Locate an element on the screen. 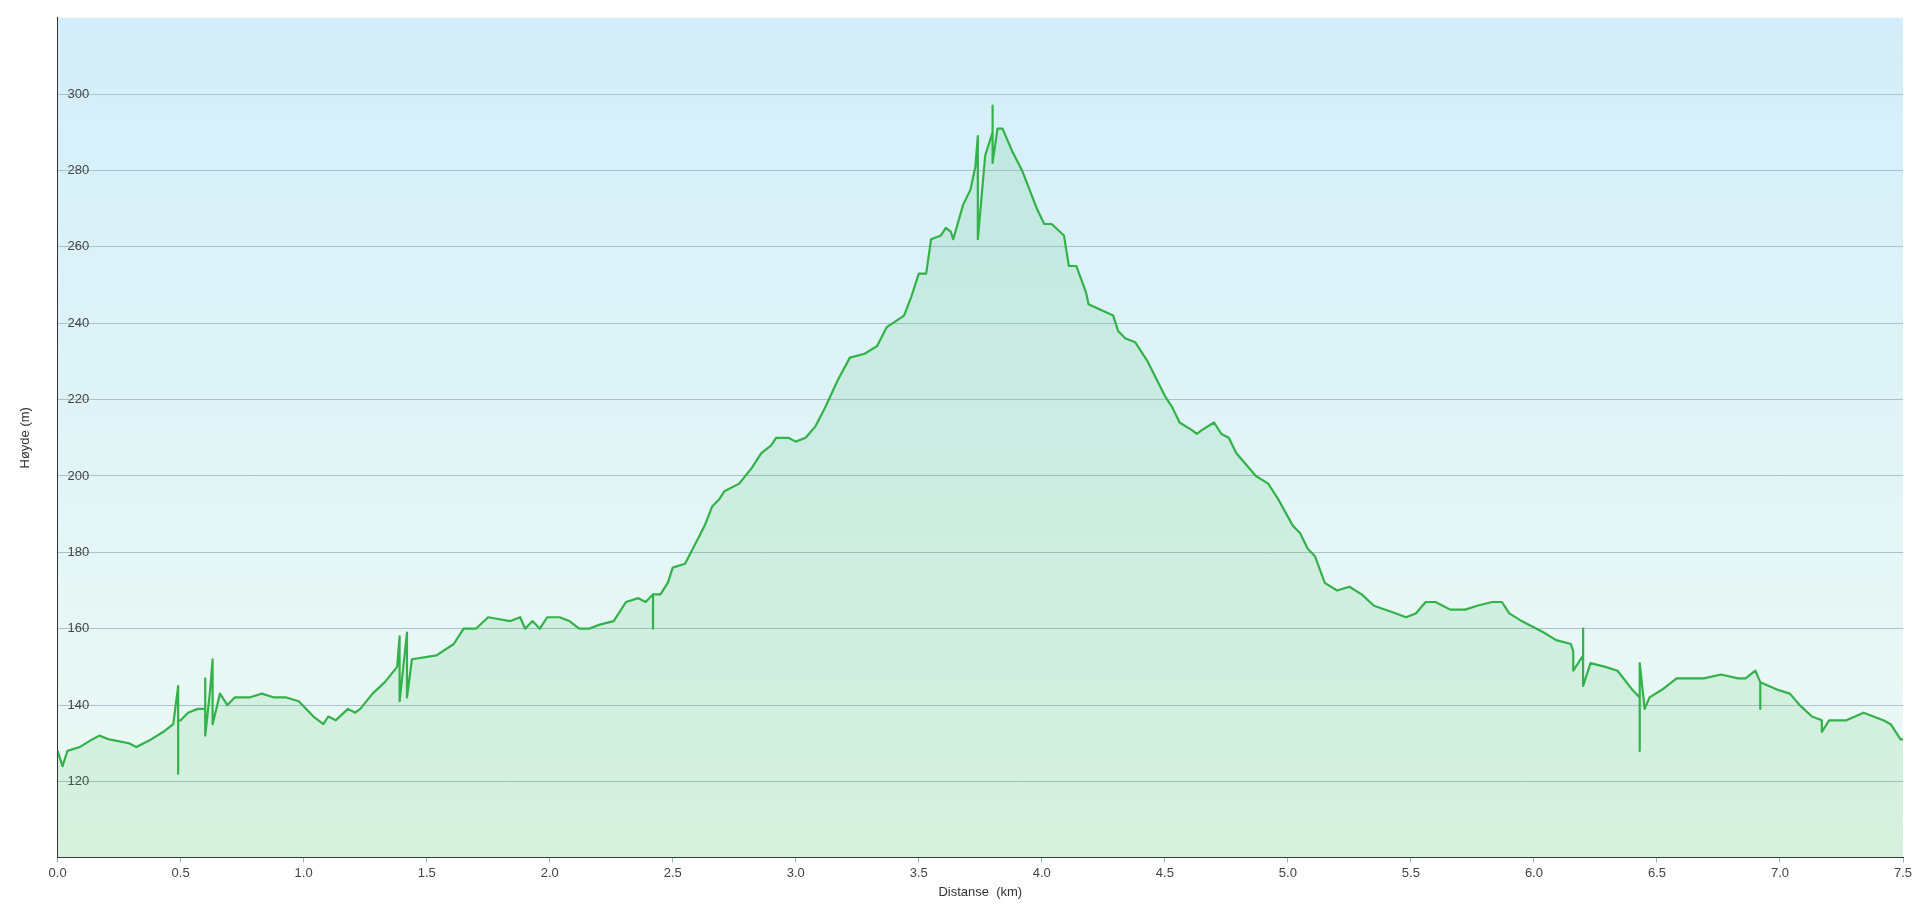 This screenshot has height=906, width=1917. x-tick-label: 7.5 is located at coordinates (1903, 873).